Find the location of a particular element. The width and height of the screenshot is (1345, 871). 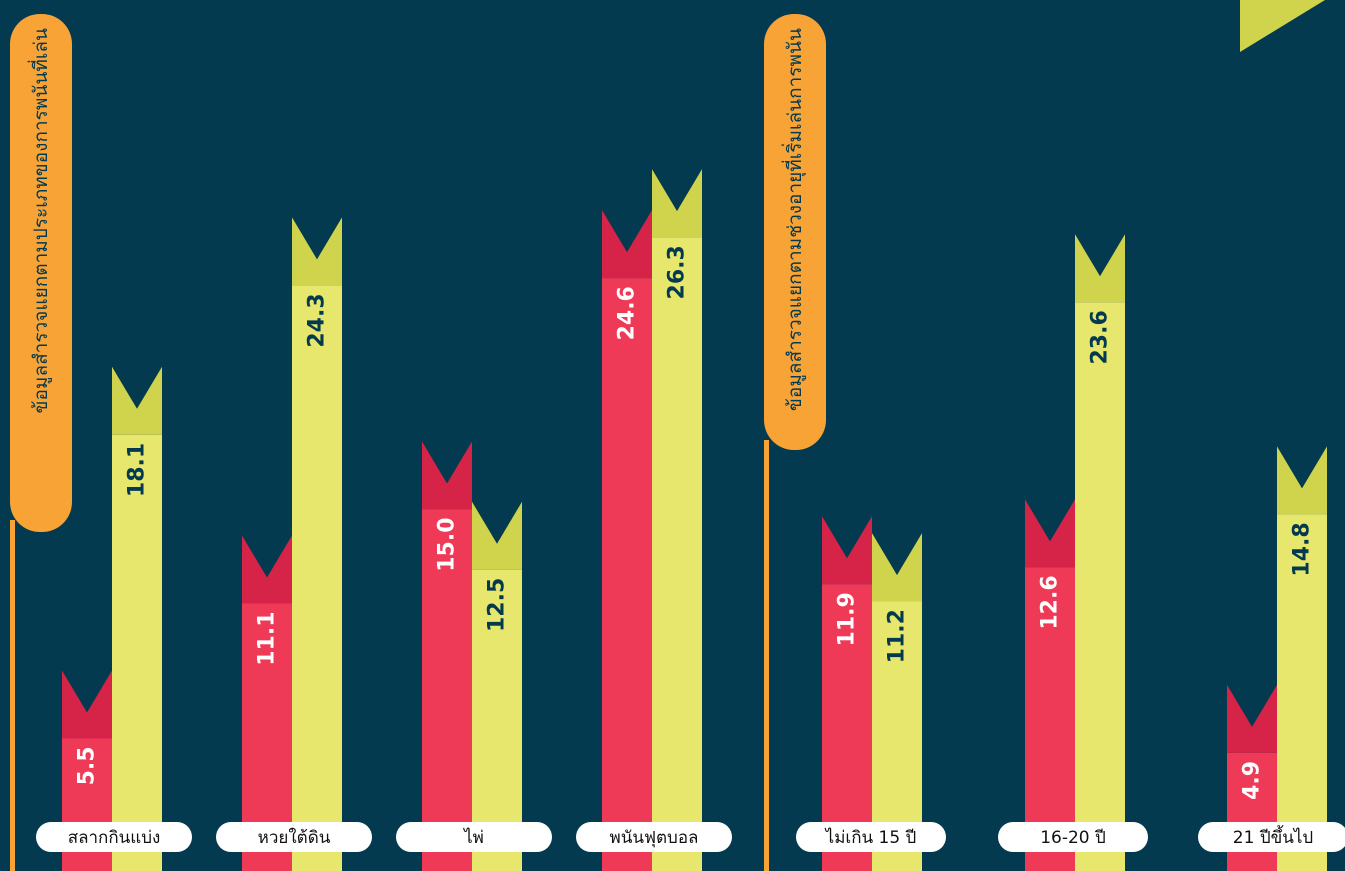

bar-value-label: 11.2 is located at coordinates (897, 636).